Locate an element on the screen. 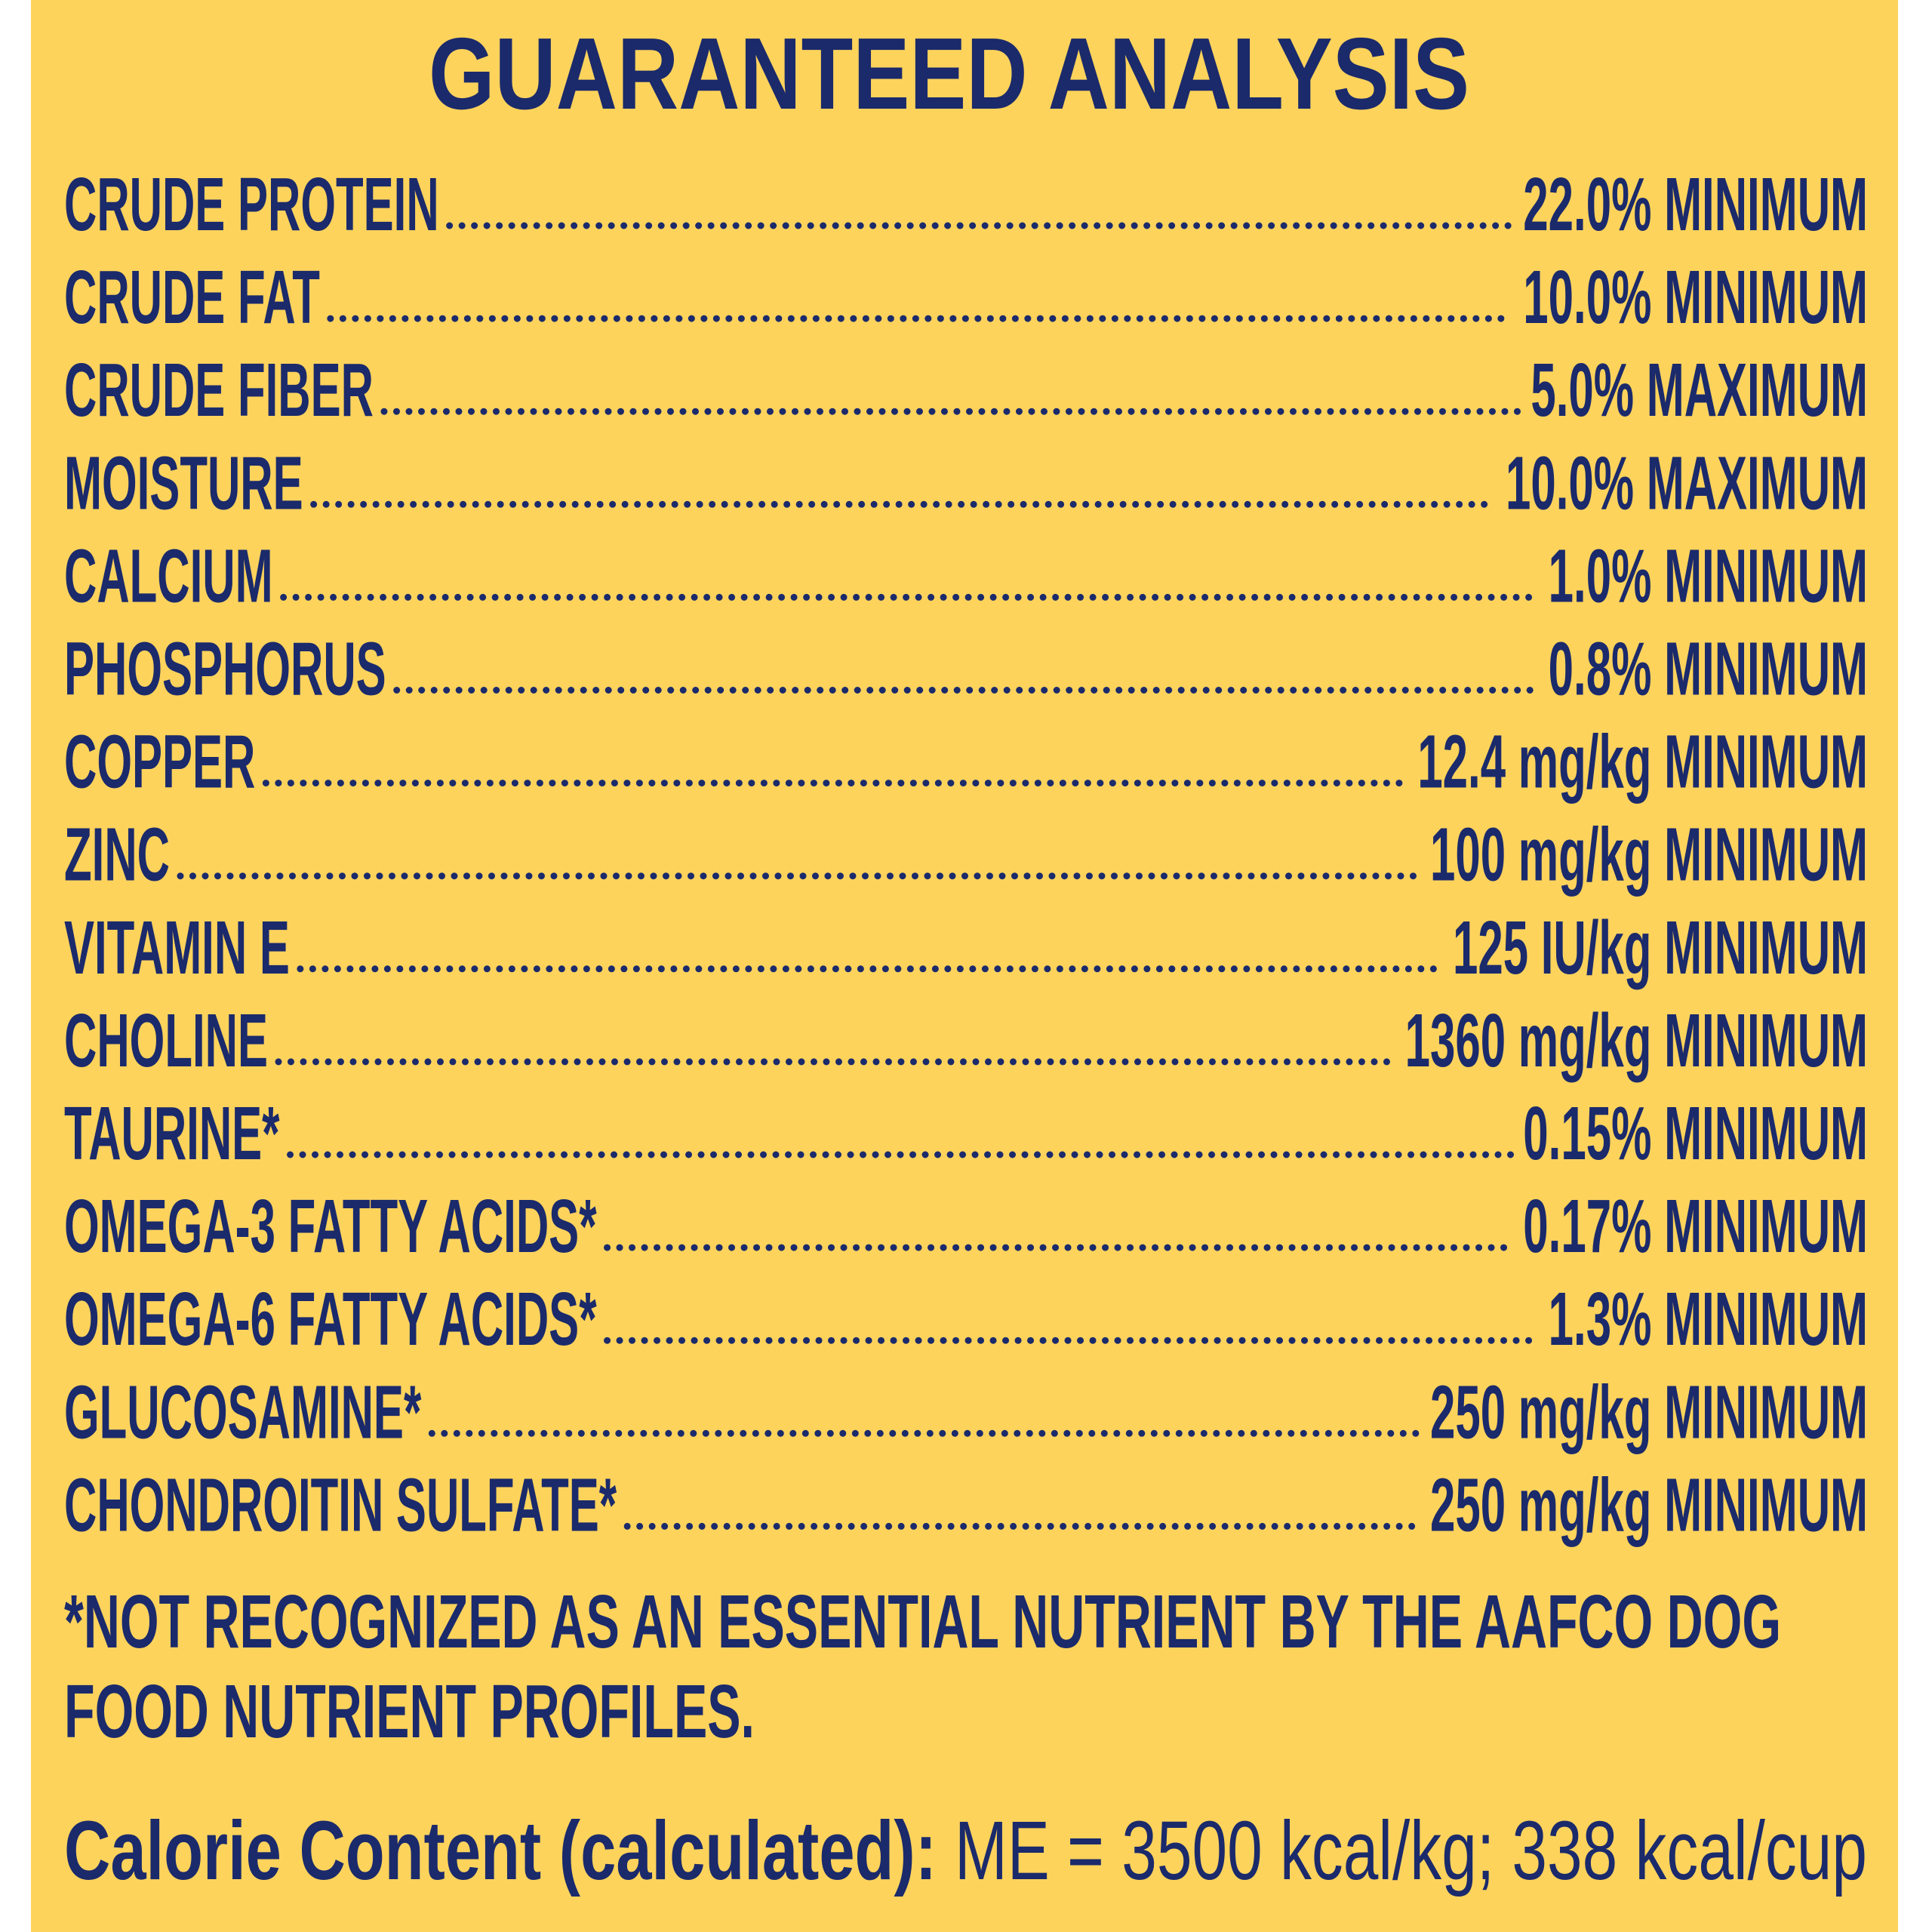  nutrient-name: CRUDE PROTEIN is located at coordinates (251, 204).